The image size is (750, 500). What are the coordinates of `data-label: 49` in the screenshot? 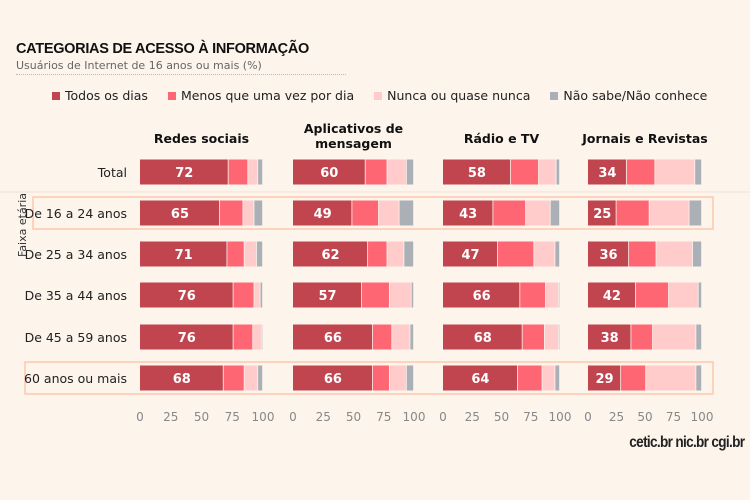 It's located at (323, 214).